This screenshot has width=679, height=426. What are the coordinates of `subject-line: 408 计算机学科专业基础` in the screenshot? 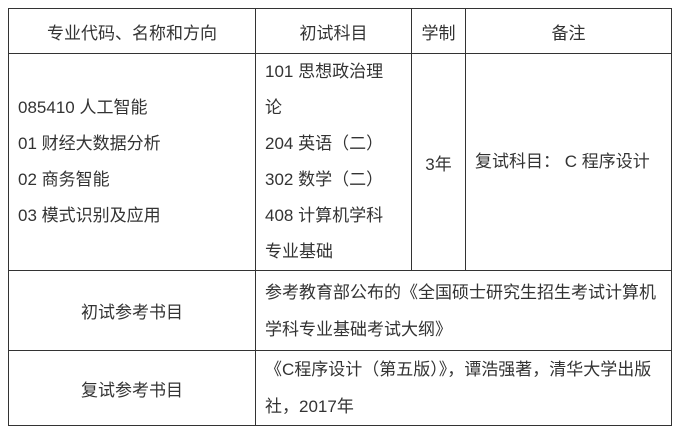 It's located at (324, 233).